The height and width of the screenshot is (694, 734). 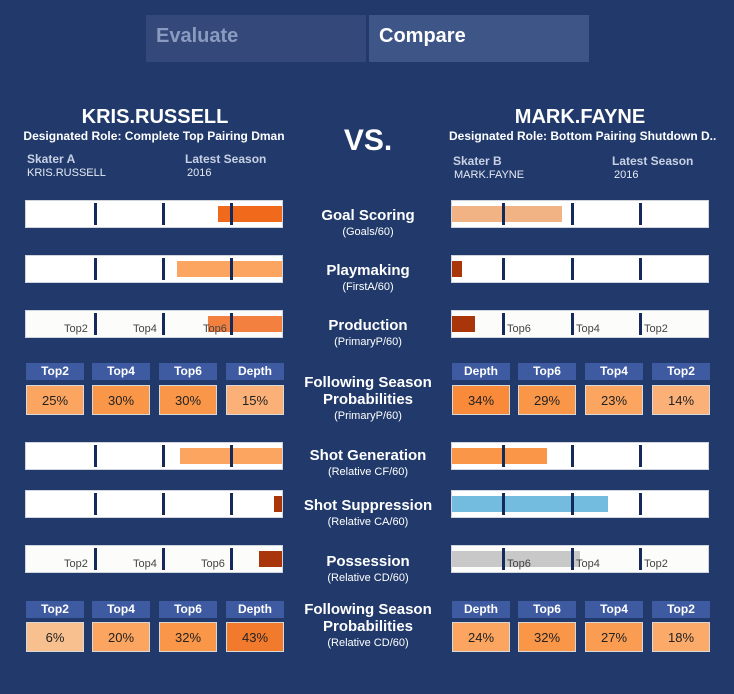 What do you see at coordinates (154, 456) in the screenshot?
I see `shot-generation-bar-a` at bounding box center [154, 456].